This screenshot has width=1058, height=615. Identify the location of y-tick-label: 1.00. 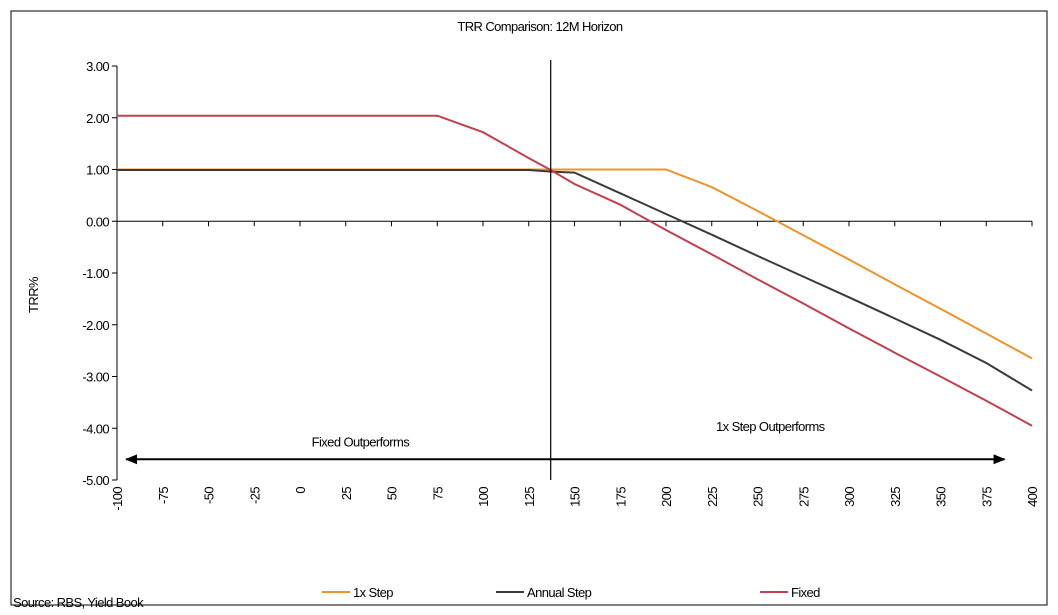
(97, 170).